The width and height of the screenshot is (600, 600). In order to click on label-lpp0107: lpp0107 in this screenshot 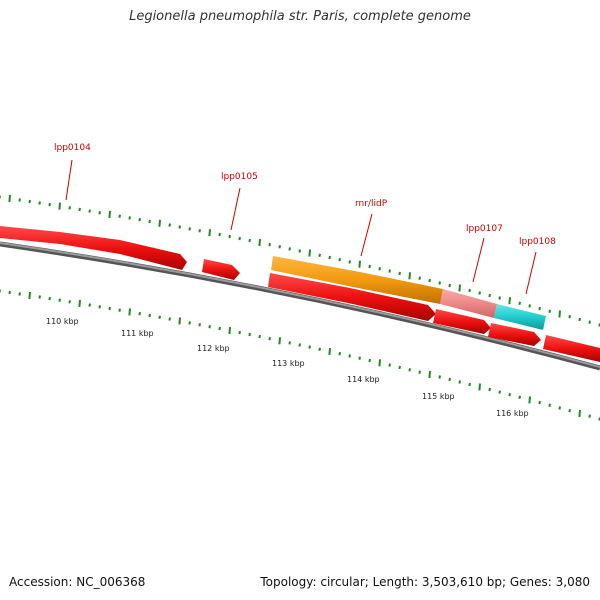, I will do `click(484, 229)`.